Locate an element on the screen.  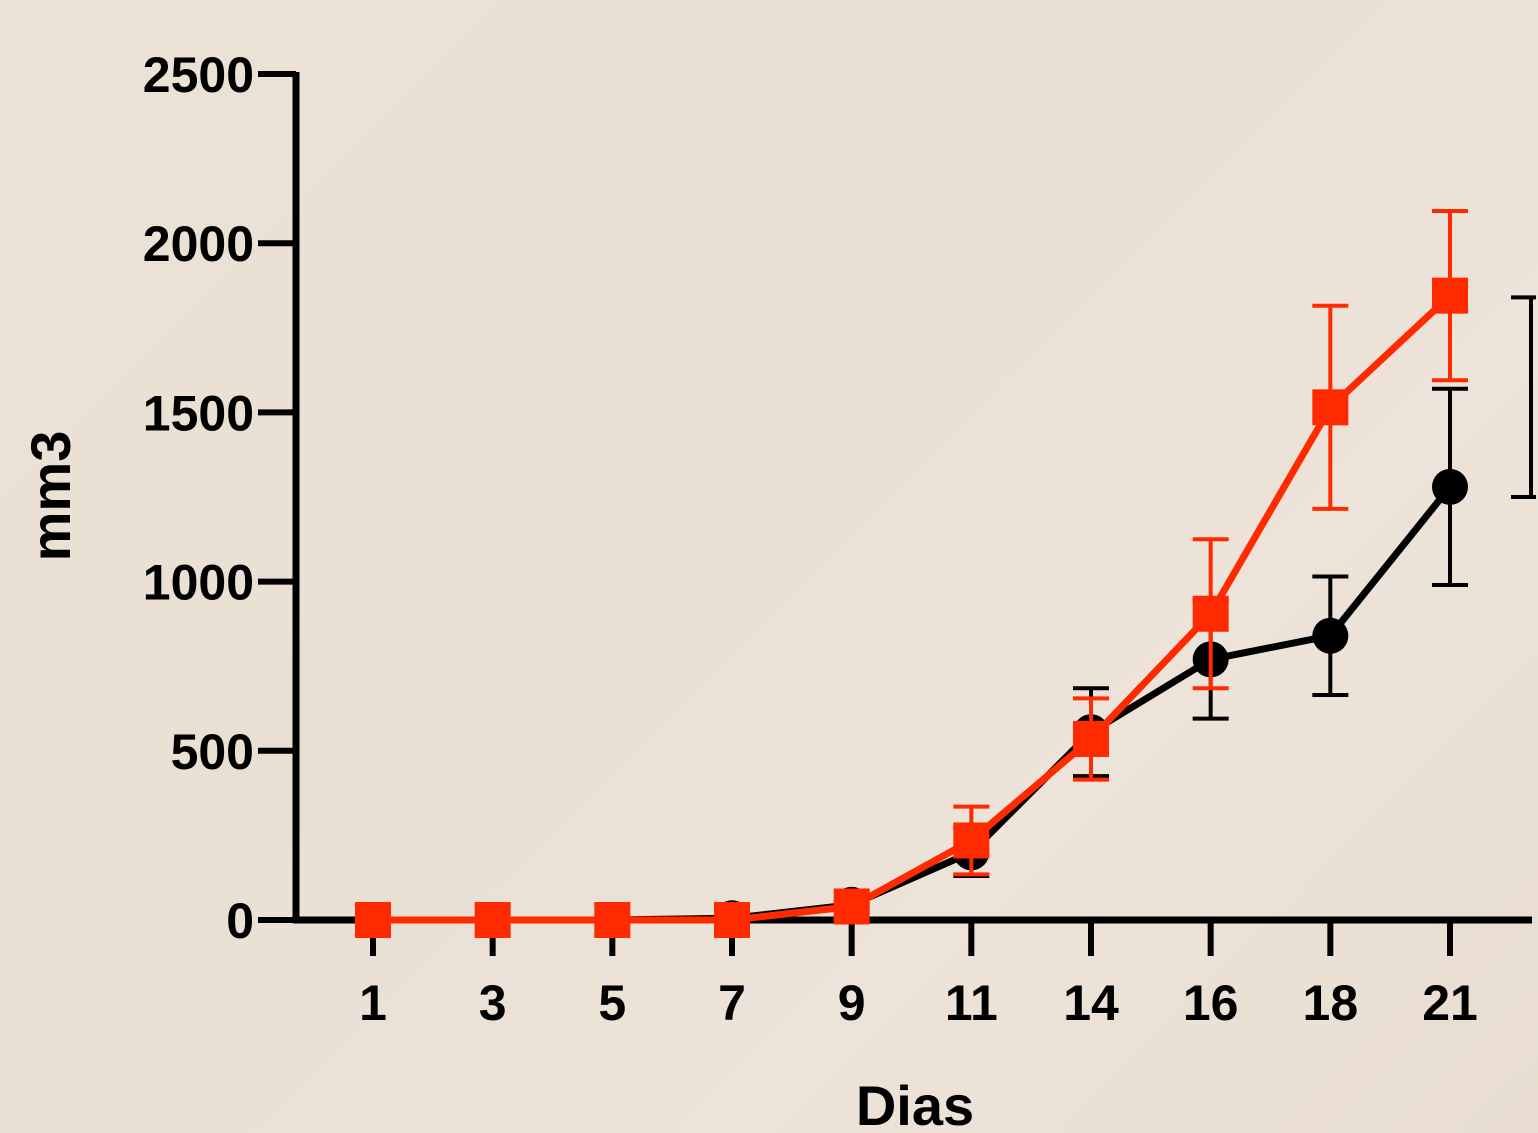
x-tick-label: 14 is located at coordinates (1091, 1003).